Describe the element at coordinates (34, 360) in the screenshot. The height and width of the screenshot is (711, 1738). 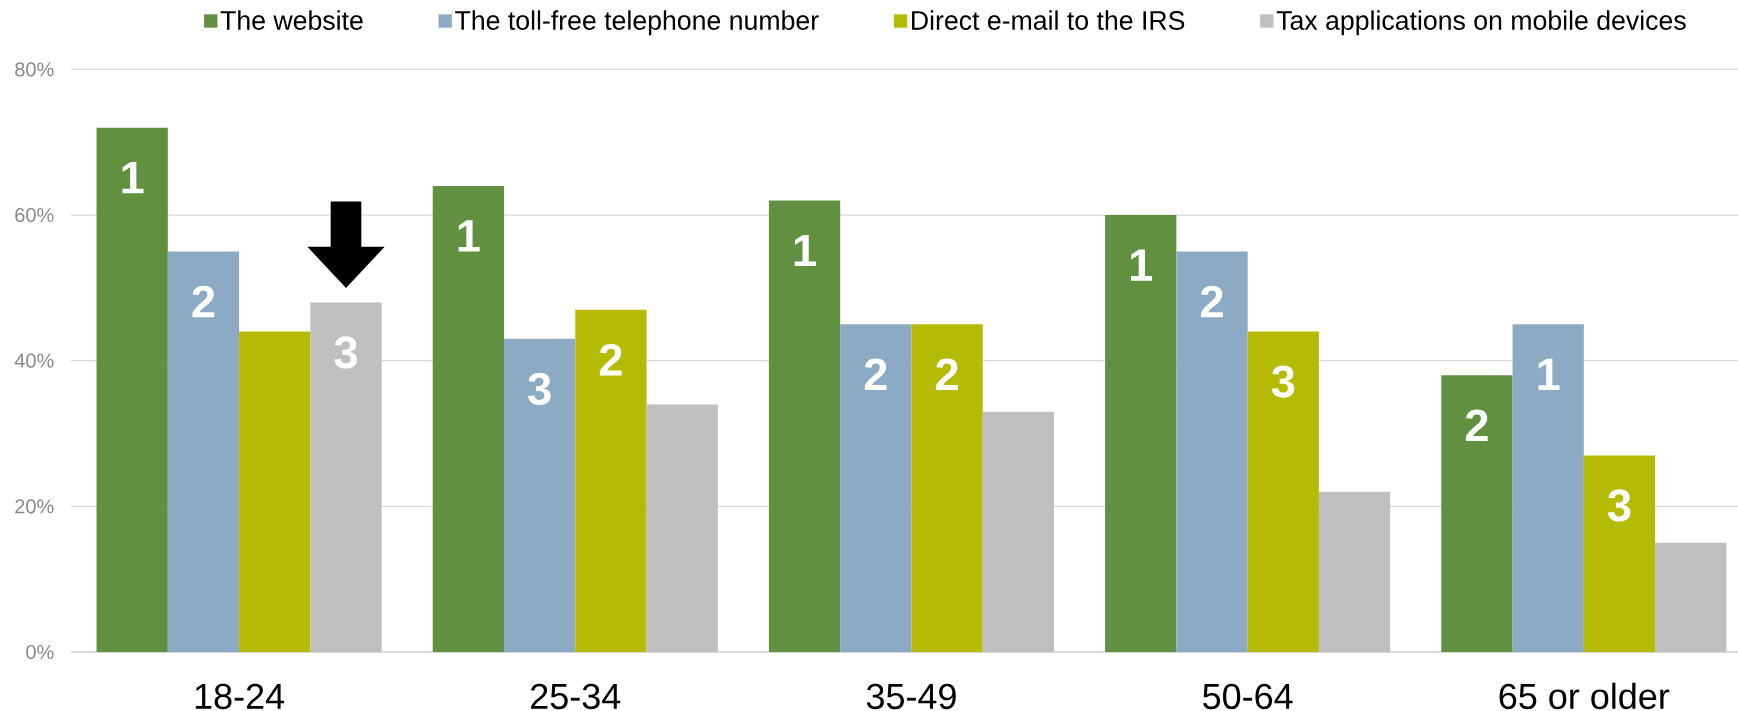
I see `y-tick-label: 40%` at that location.